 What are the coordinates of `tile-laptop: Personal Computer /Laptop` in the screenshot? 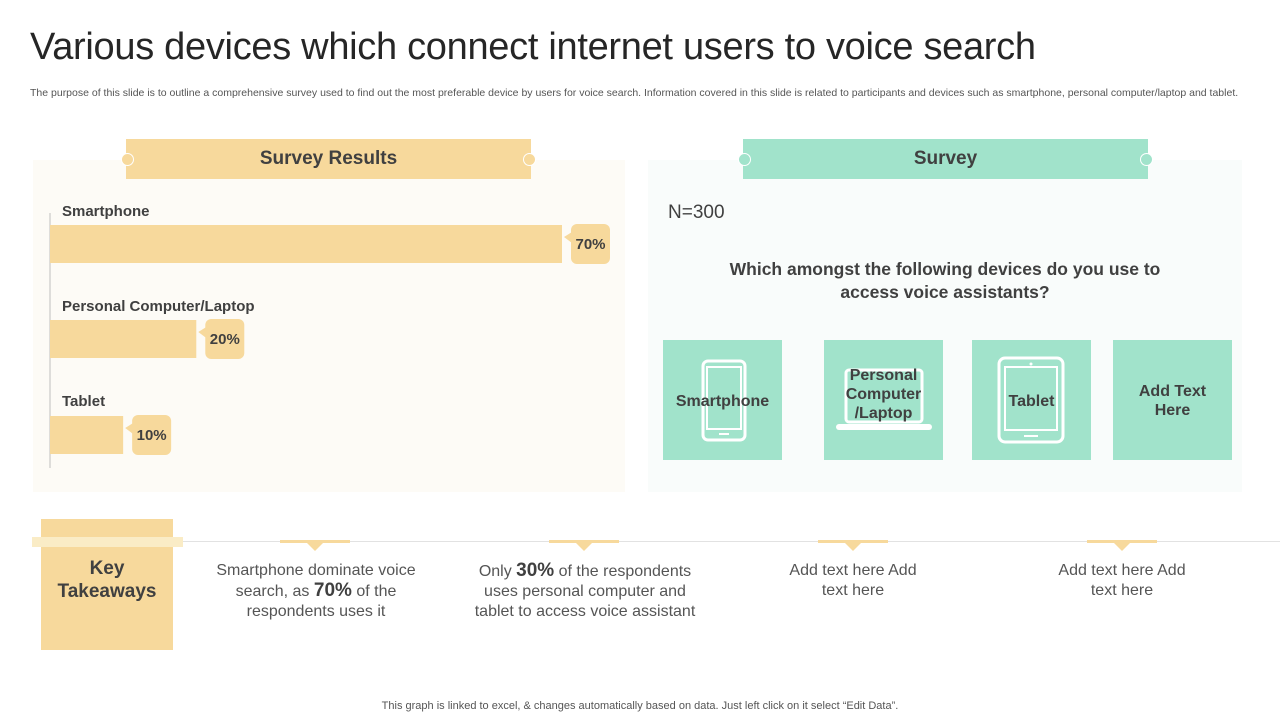 It's located at (883, 400).